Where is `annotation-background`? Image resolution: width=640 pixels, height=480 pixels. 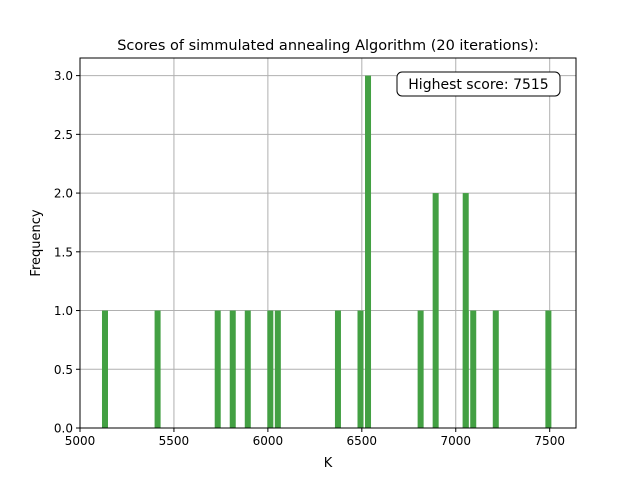
annotation-background is located at coordinates (478, 84).